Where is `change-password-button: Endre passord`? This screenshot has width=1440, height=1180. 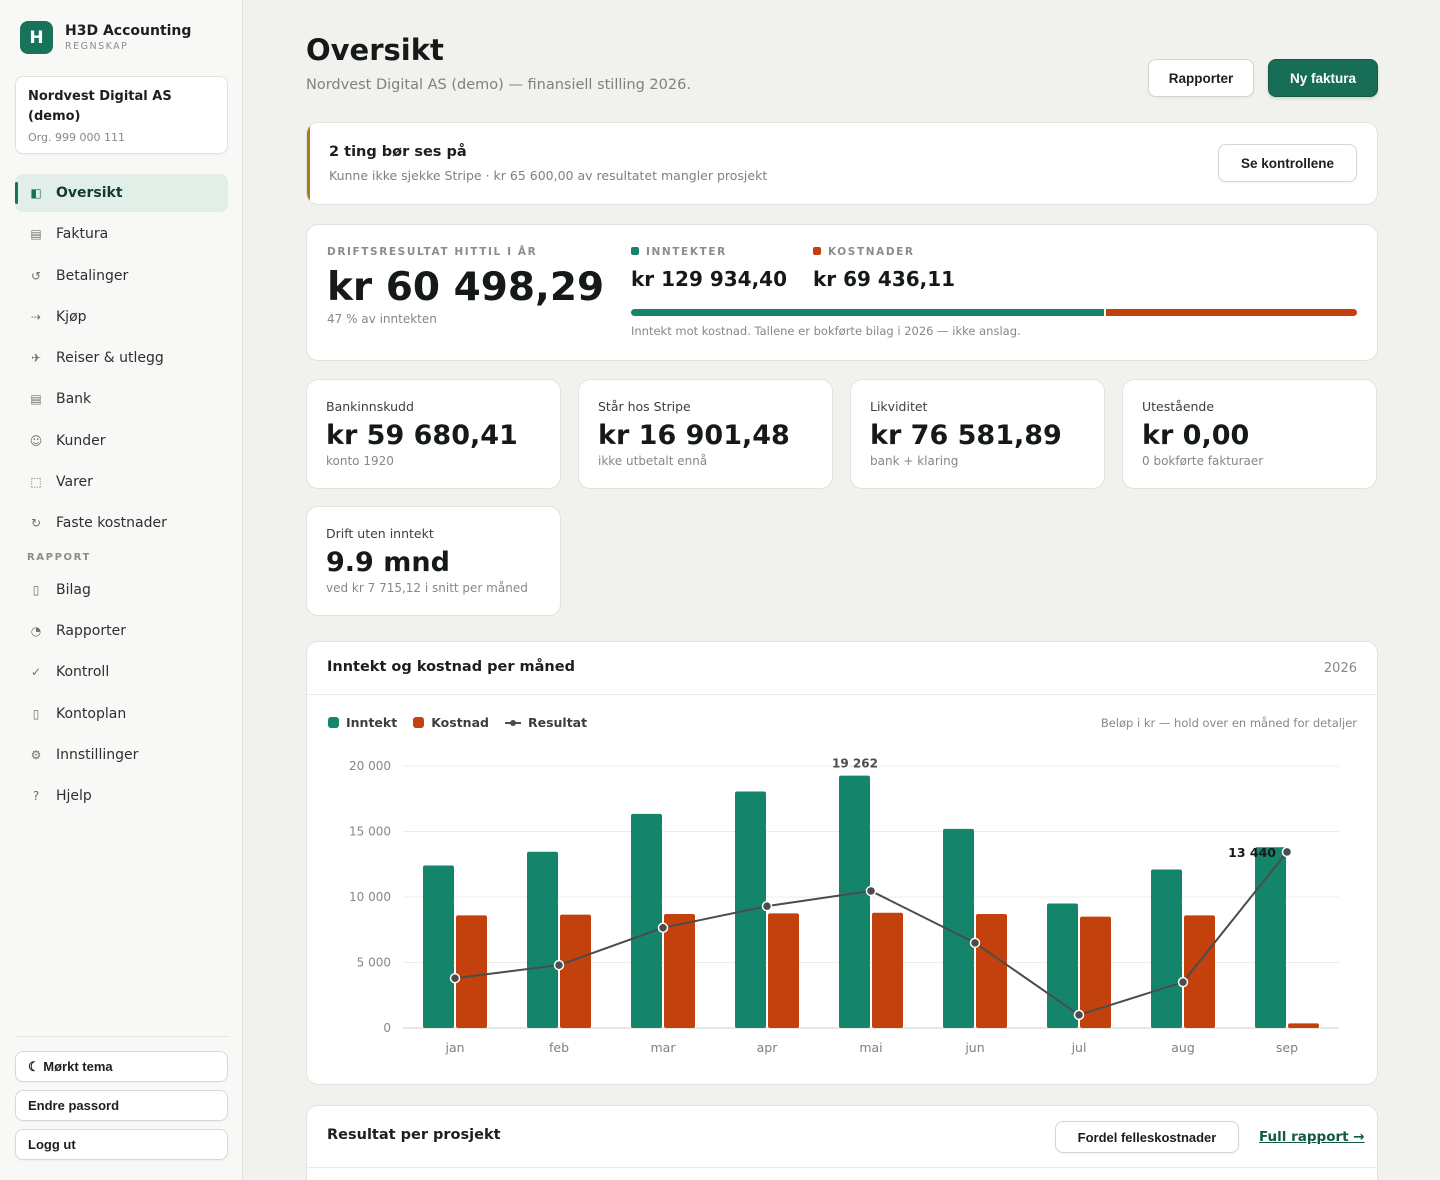 change-password-button: Endre passord is located at coordinates (121, 1105).